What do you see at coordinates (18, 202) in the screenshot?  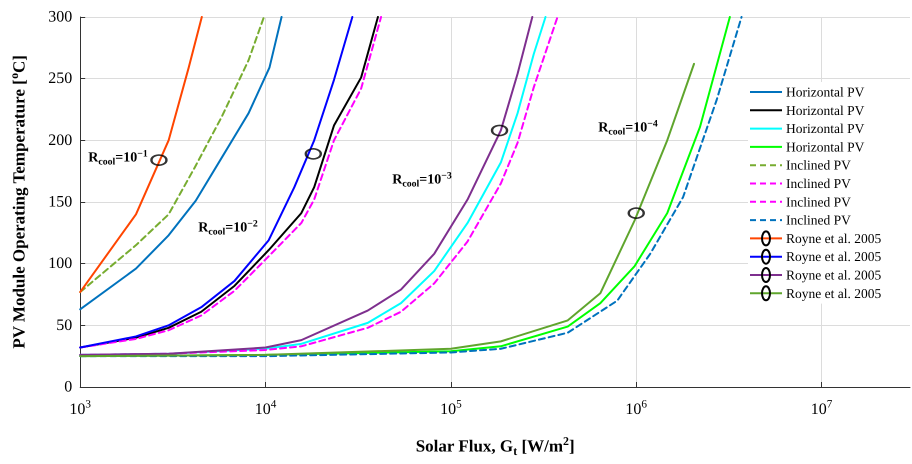 I see `y-axis-title: PV Module Operating Temperature [oC]` at bounding box center [18, 202].